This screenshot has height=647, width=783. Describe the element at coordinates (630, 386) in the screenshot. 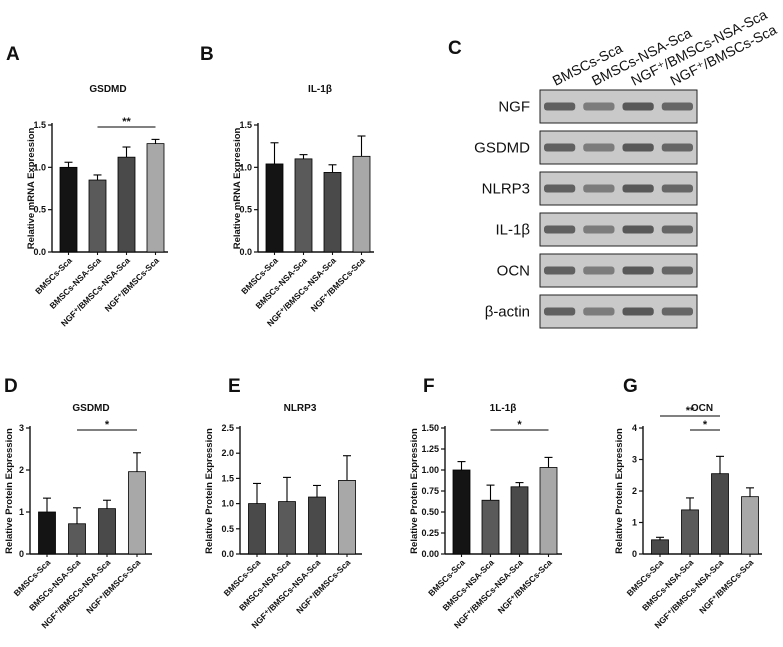

I see `panel-label-g: G` at that location.